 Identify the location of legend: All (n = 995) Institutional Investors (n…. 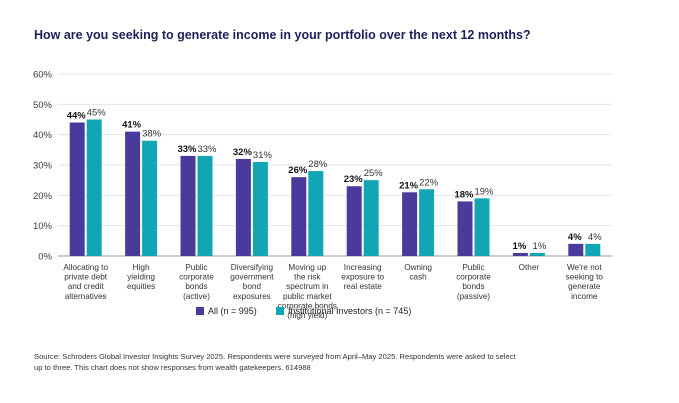
(303, 311).